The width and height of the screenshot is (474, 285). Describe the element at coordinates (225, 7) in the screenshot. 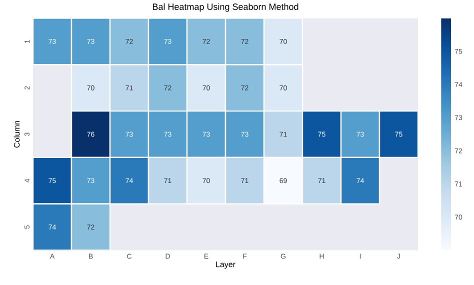

I see `chart-title: Bal Heatmap Using Seaborn Method` at that location.